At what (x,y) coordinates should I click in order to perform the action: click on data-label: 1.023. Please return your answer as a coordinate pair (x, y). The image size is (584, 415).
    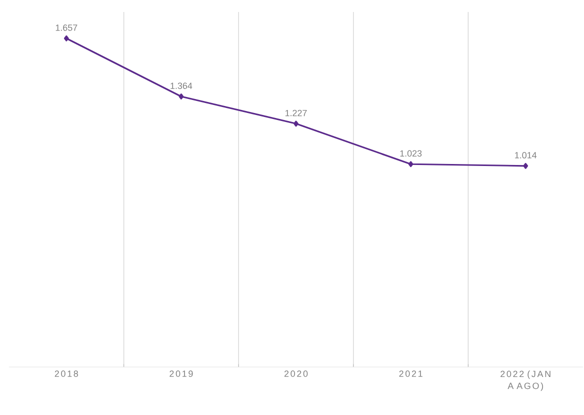
    Looking at the image, I should click on (411, 153).